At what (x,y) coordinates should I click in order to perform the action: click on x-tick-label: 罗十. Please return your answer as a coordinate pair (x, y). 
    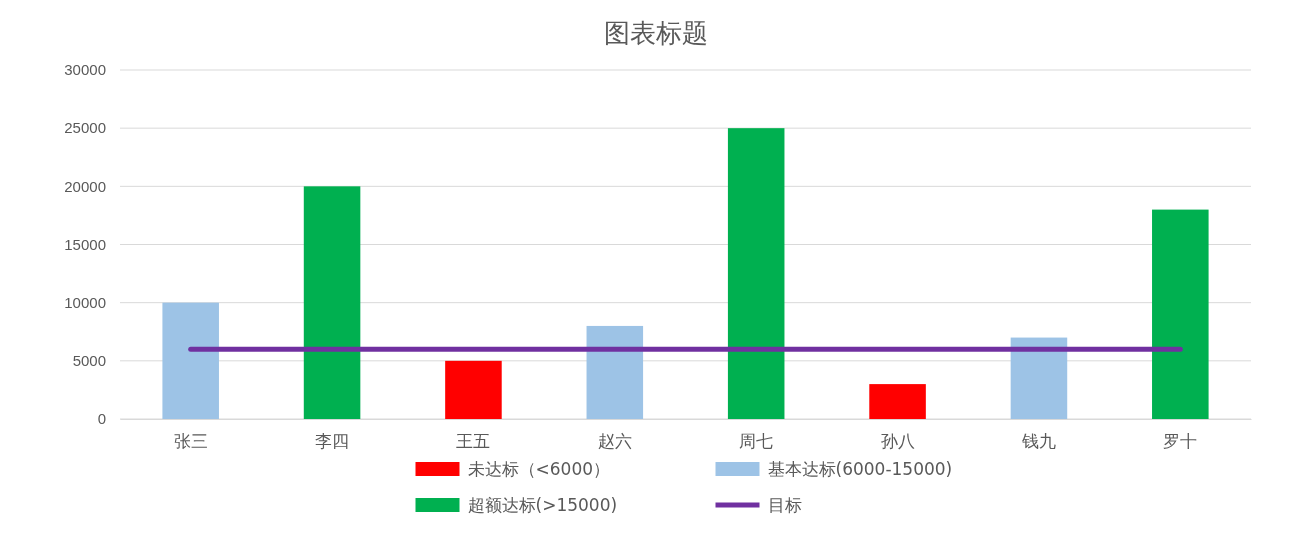
    Looking at the image, I should click on (1180, 442).